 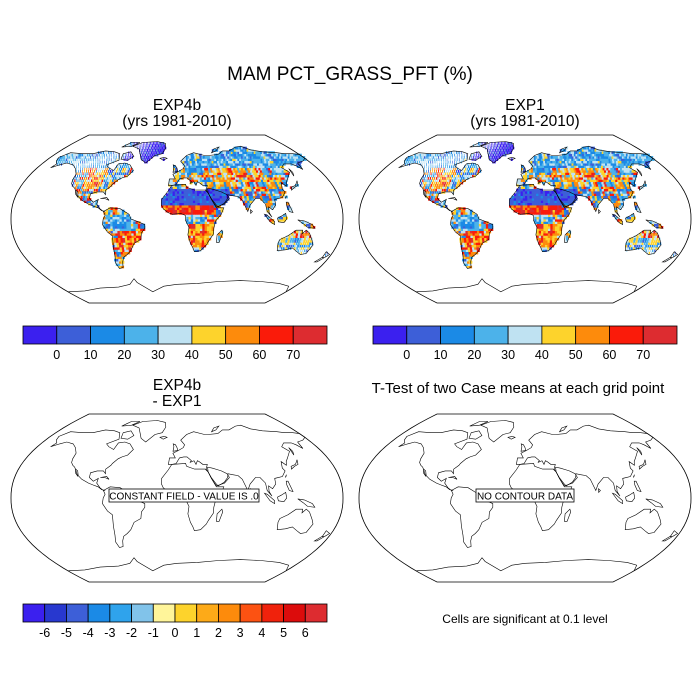 What do you see at coordinates (190, 205) in the screenshot?
I see `grass-cover-cells` at bounding box center [190, 205].